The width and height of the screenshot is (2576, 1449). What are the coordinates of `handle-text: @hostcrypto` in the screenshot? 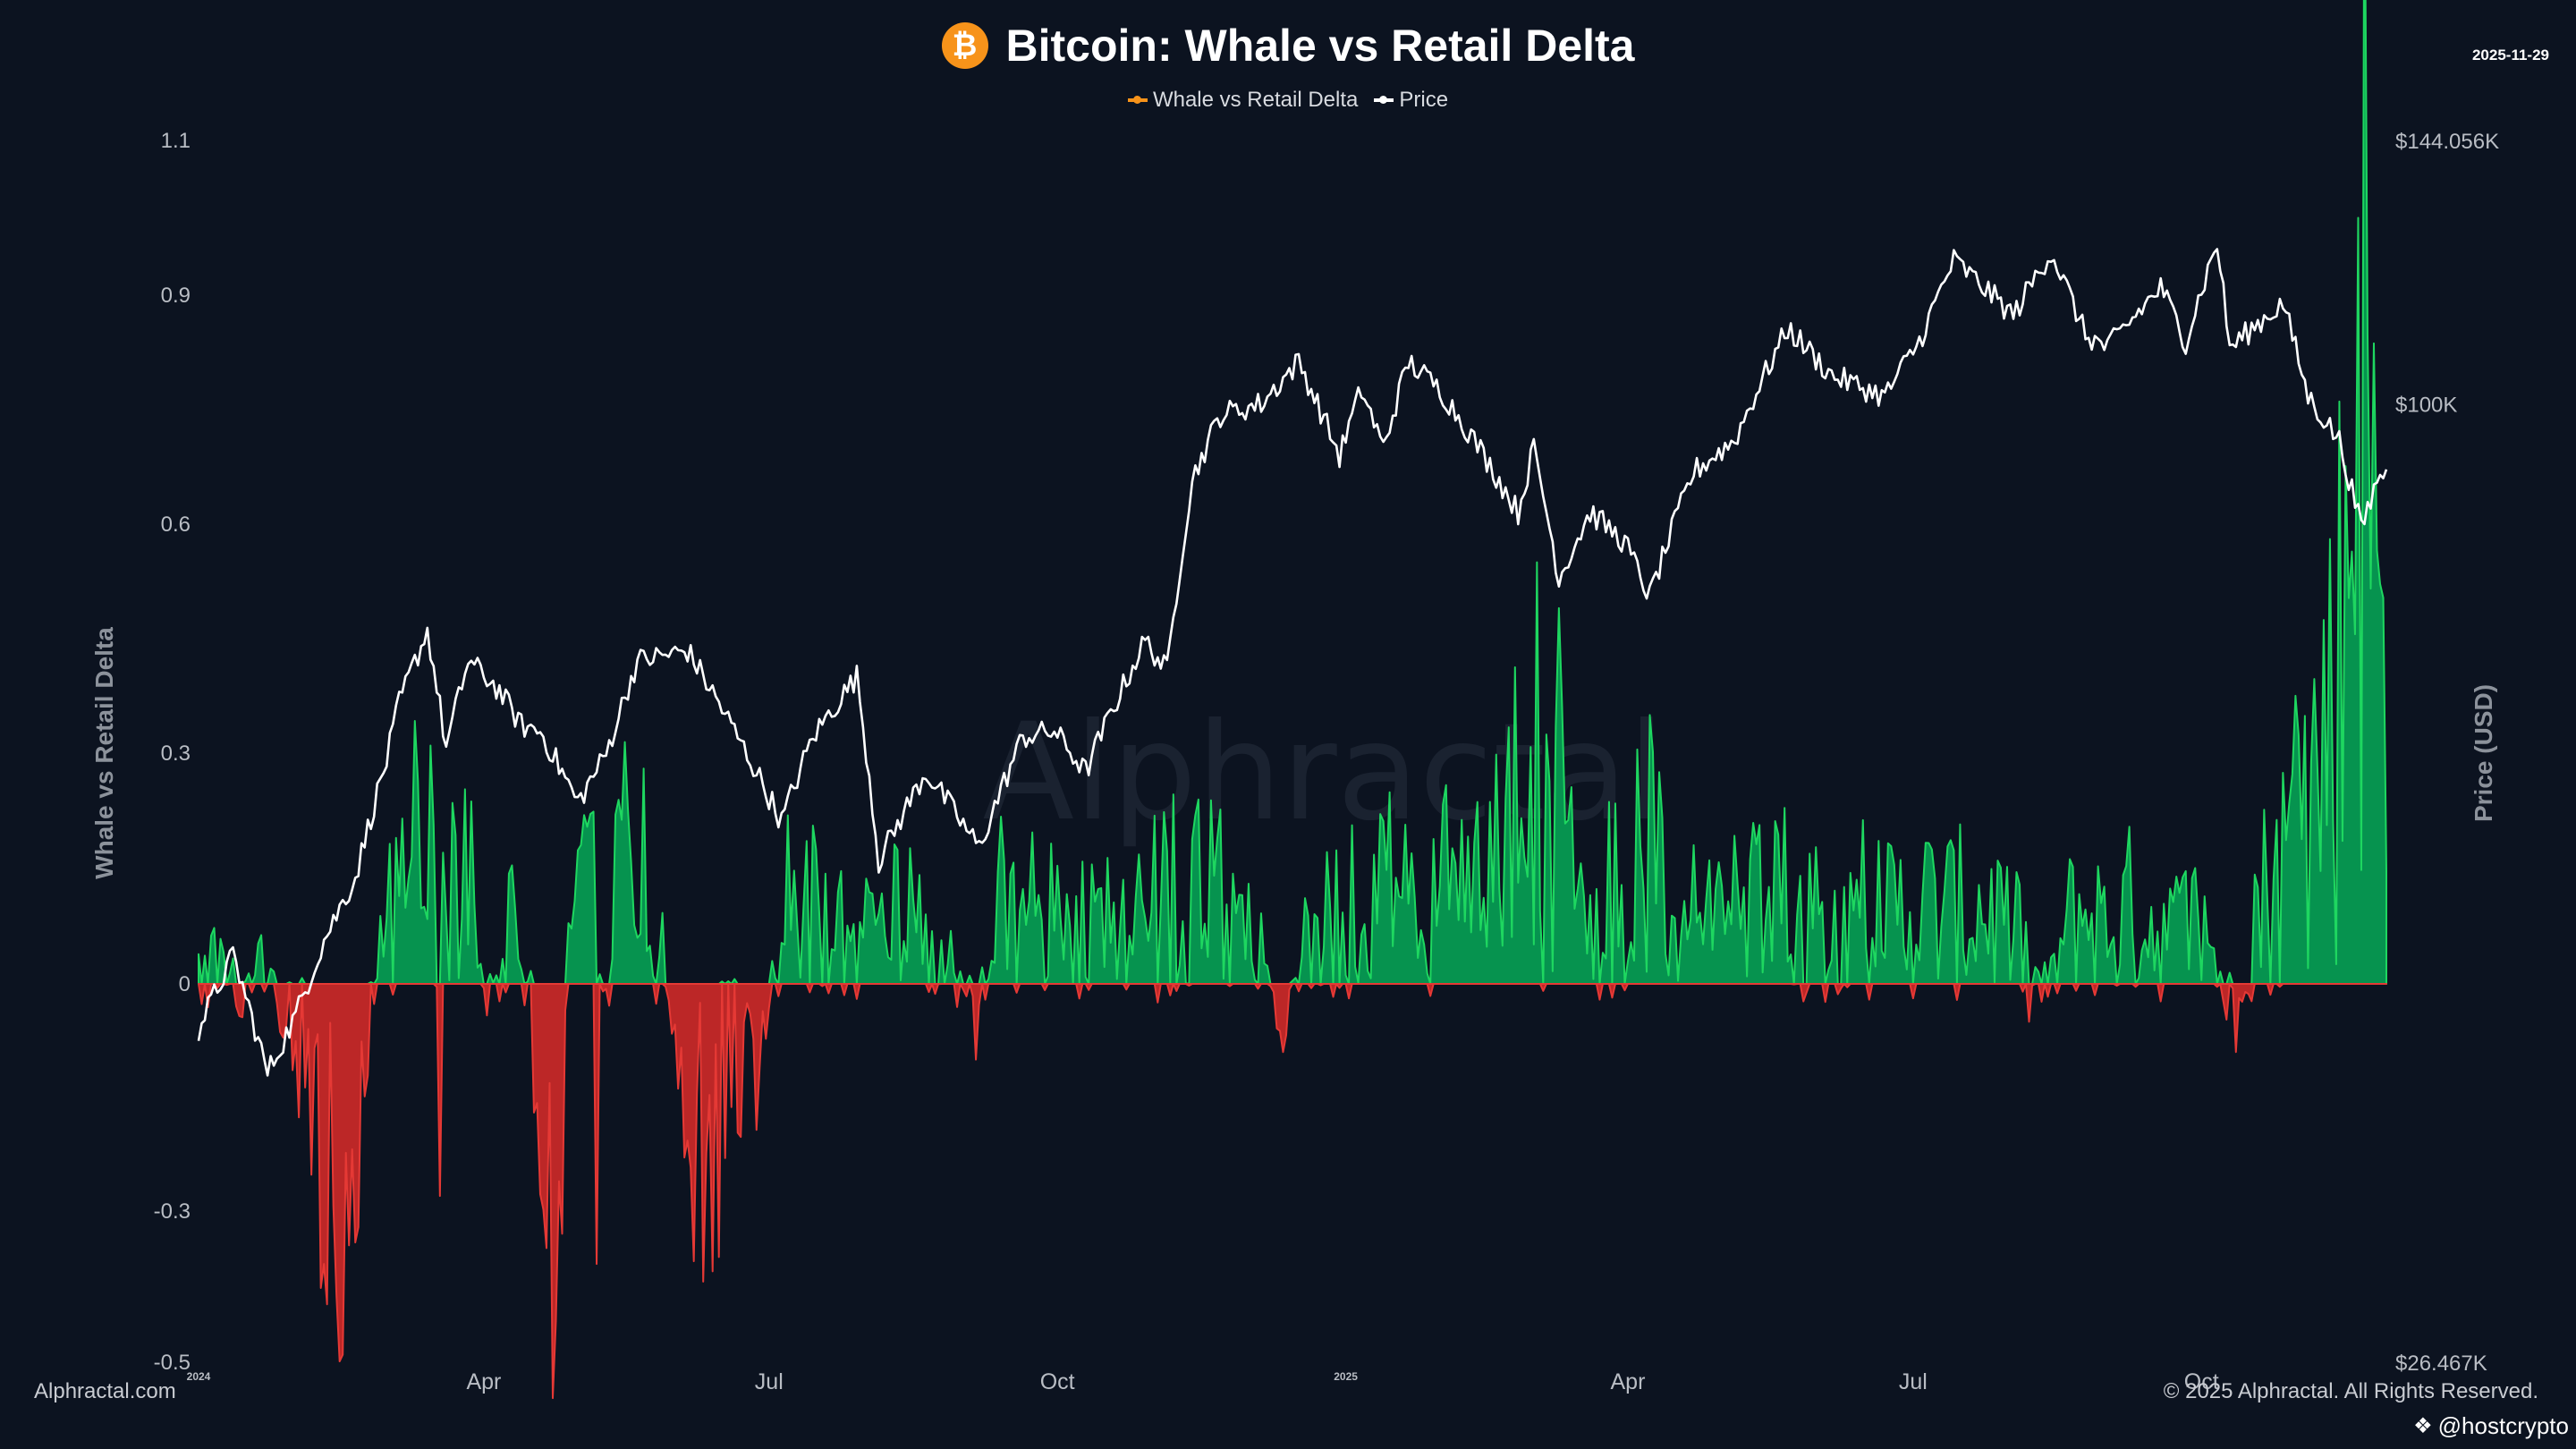 It's located at (2503, 1425).